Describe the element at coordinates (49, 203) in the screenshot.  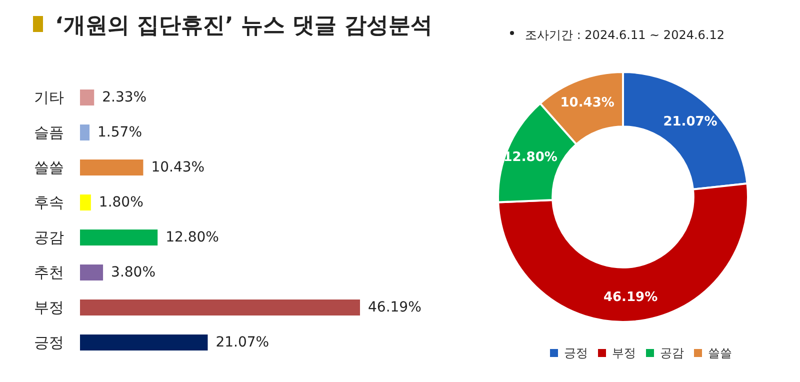
I see `y-tick-label: 후속` at that location.